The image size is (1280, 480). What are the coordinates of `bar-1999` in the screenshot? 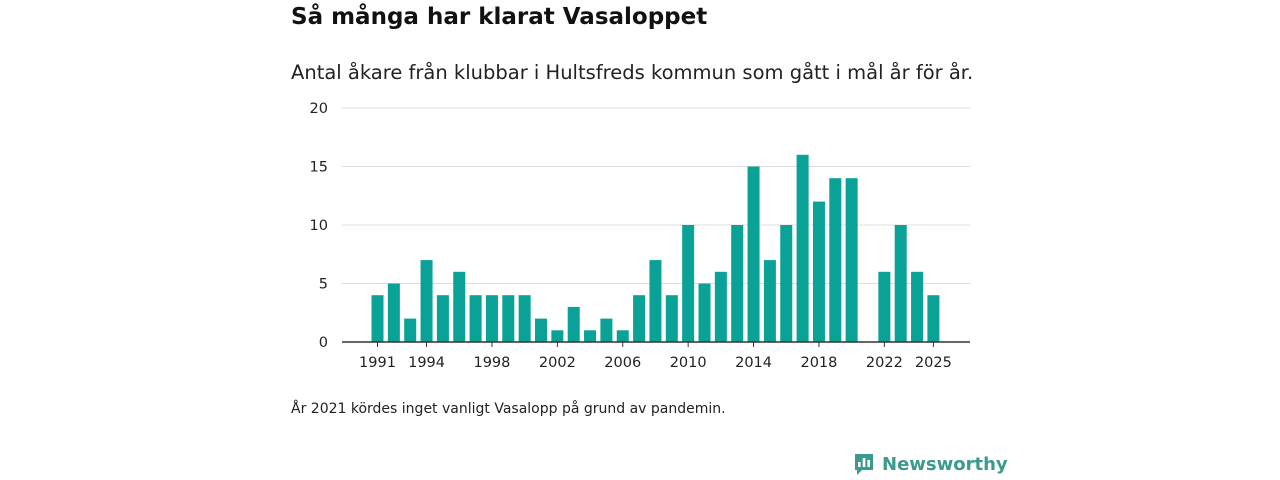 It's located at (508, 318).